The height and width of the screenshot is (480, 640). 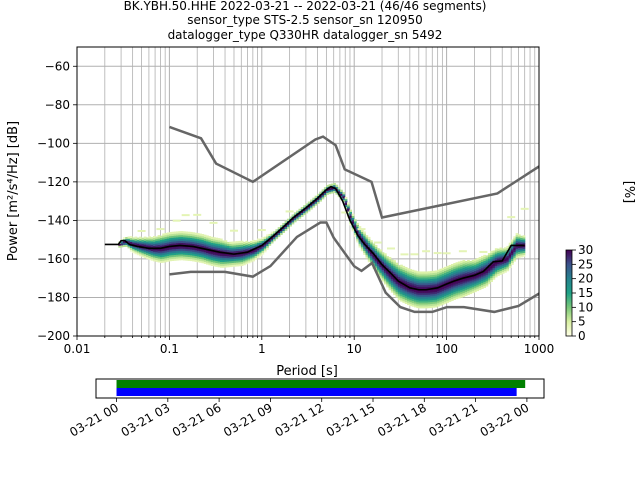 I want to click on coverage-tick-label: 03-21 00, so click(x=94, y=419).